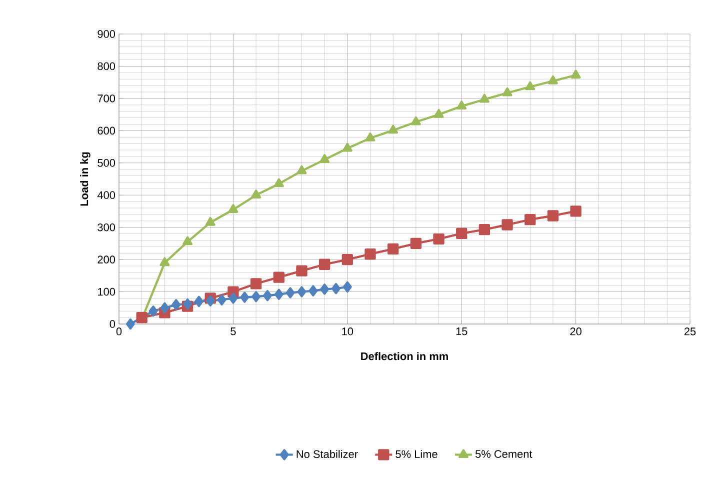  What do you see at coordinates (107, 227) in the screenshot?
I see `y-tick-label: 300` at bounding box center [107, 227].